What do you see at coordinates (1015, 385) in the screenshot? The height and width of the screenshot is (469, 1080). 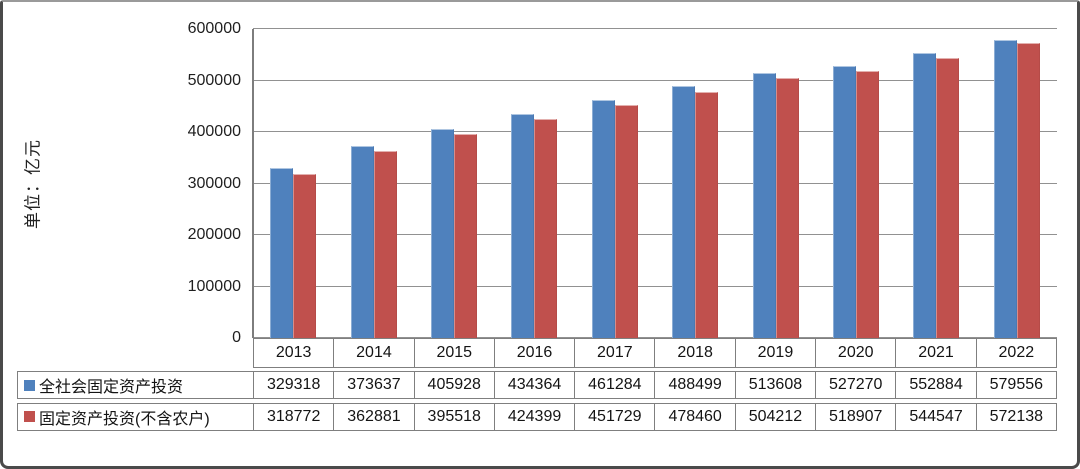 I see `value-cell: 579556` at bounding box center [1015, 385].